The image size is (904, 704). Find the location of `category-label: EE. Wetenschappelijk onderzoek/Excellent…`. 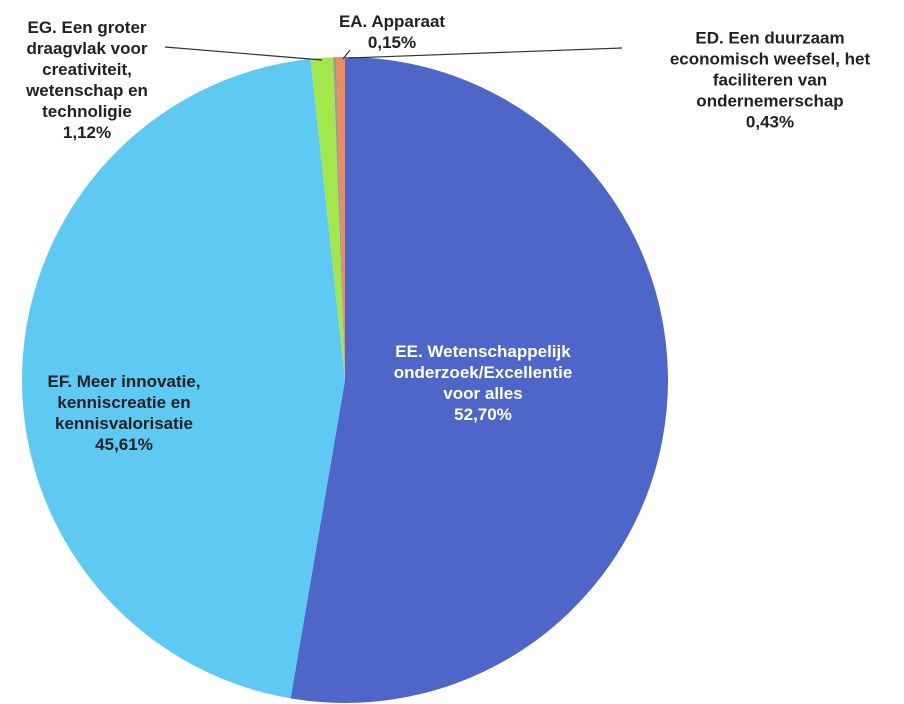

category-label: EE. Wetenschappelijk onderzoek/Excellent… is located at coordinates (483, 372).